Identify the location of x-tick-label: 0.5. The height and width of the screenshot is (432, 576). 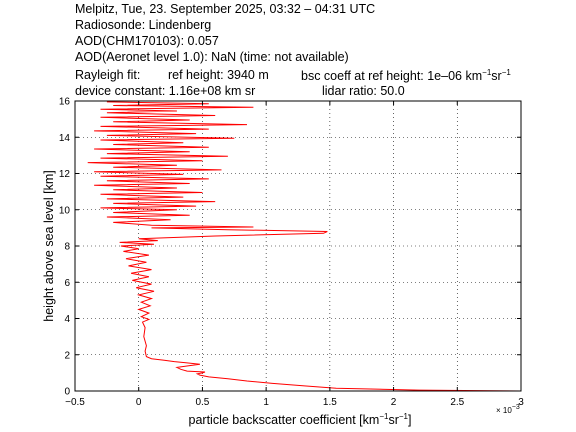
(202, 402).